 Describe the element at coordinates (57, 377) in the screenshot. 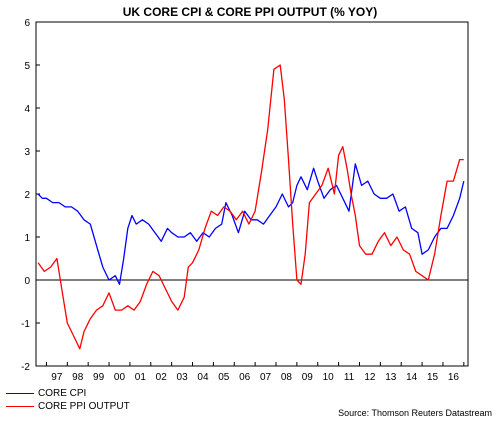

I see `x-tick-label: 97` at that location.